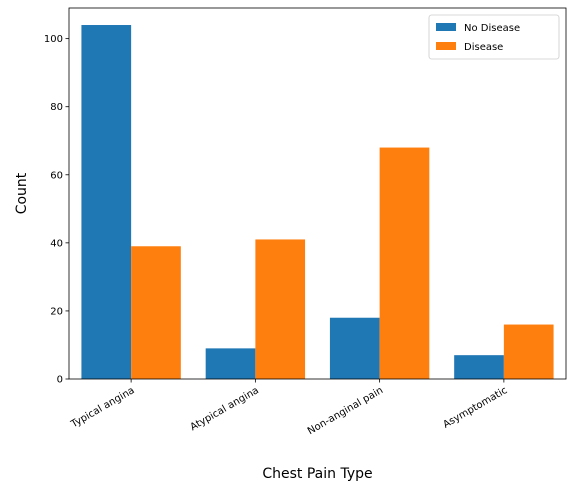 The image size is (576, 495). I want to click on y-axis: 0 20 40 60 80 100, so click(56, 210).